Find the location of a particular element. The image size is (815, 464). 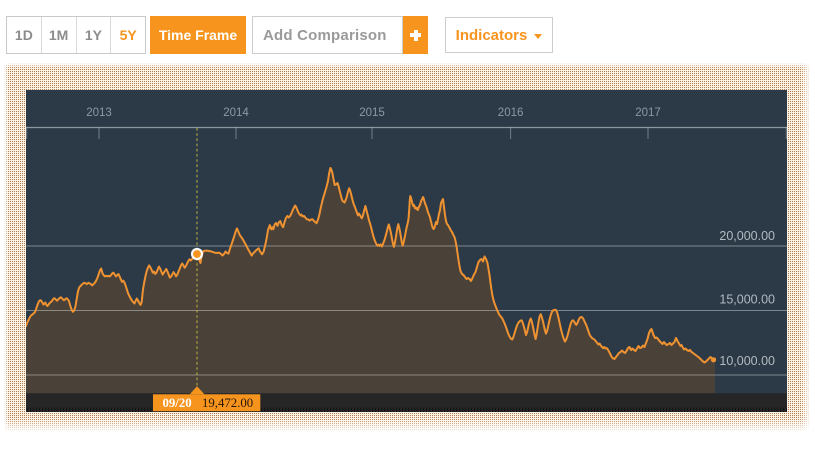

svg-text: 2015 is located at coordinates (372, 113).